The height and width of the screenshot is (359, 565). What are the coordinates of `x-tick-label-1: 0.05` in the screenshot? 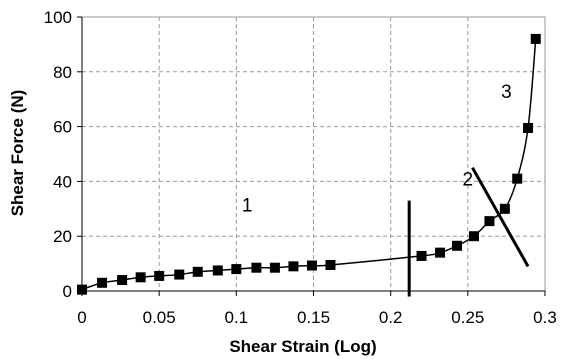 It's located at (159, 317).